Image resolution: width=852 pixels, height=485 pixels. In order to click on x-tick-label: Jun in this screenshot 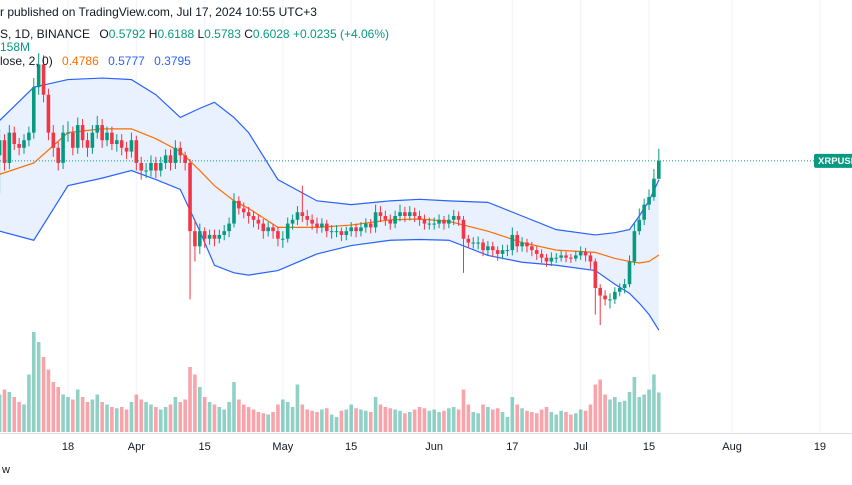, I will do `click(434, 447)`.